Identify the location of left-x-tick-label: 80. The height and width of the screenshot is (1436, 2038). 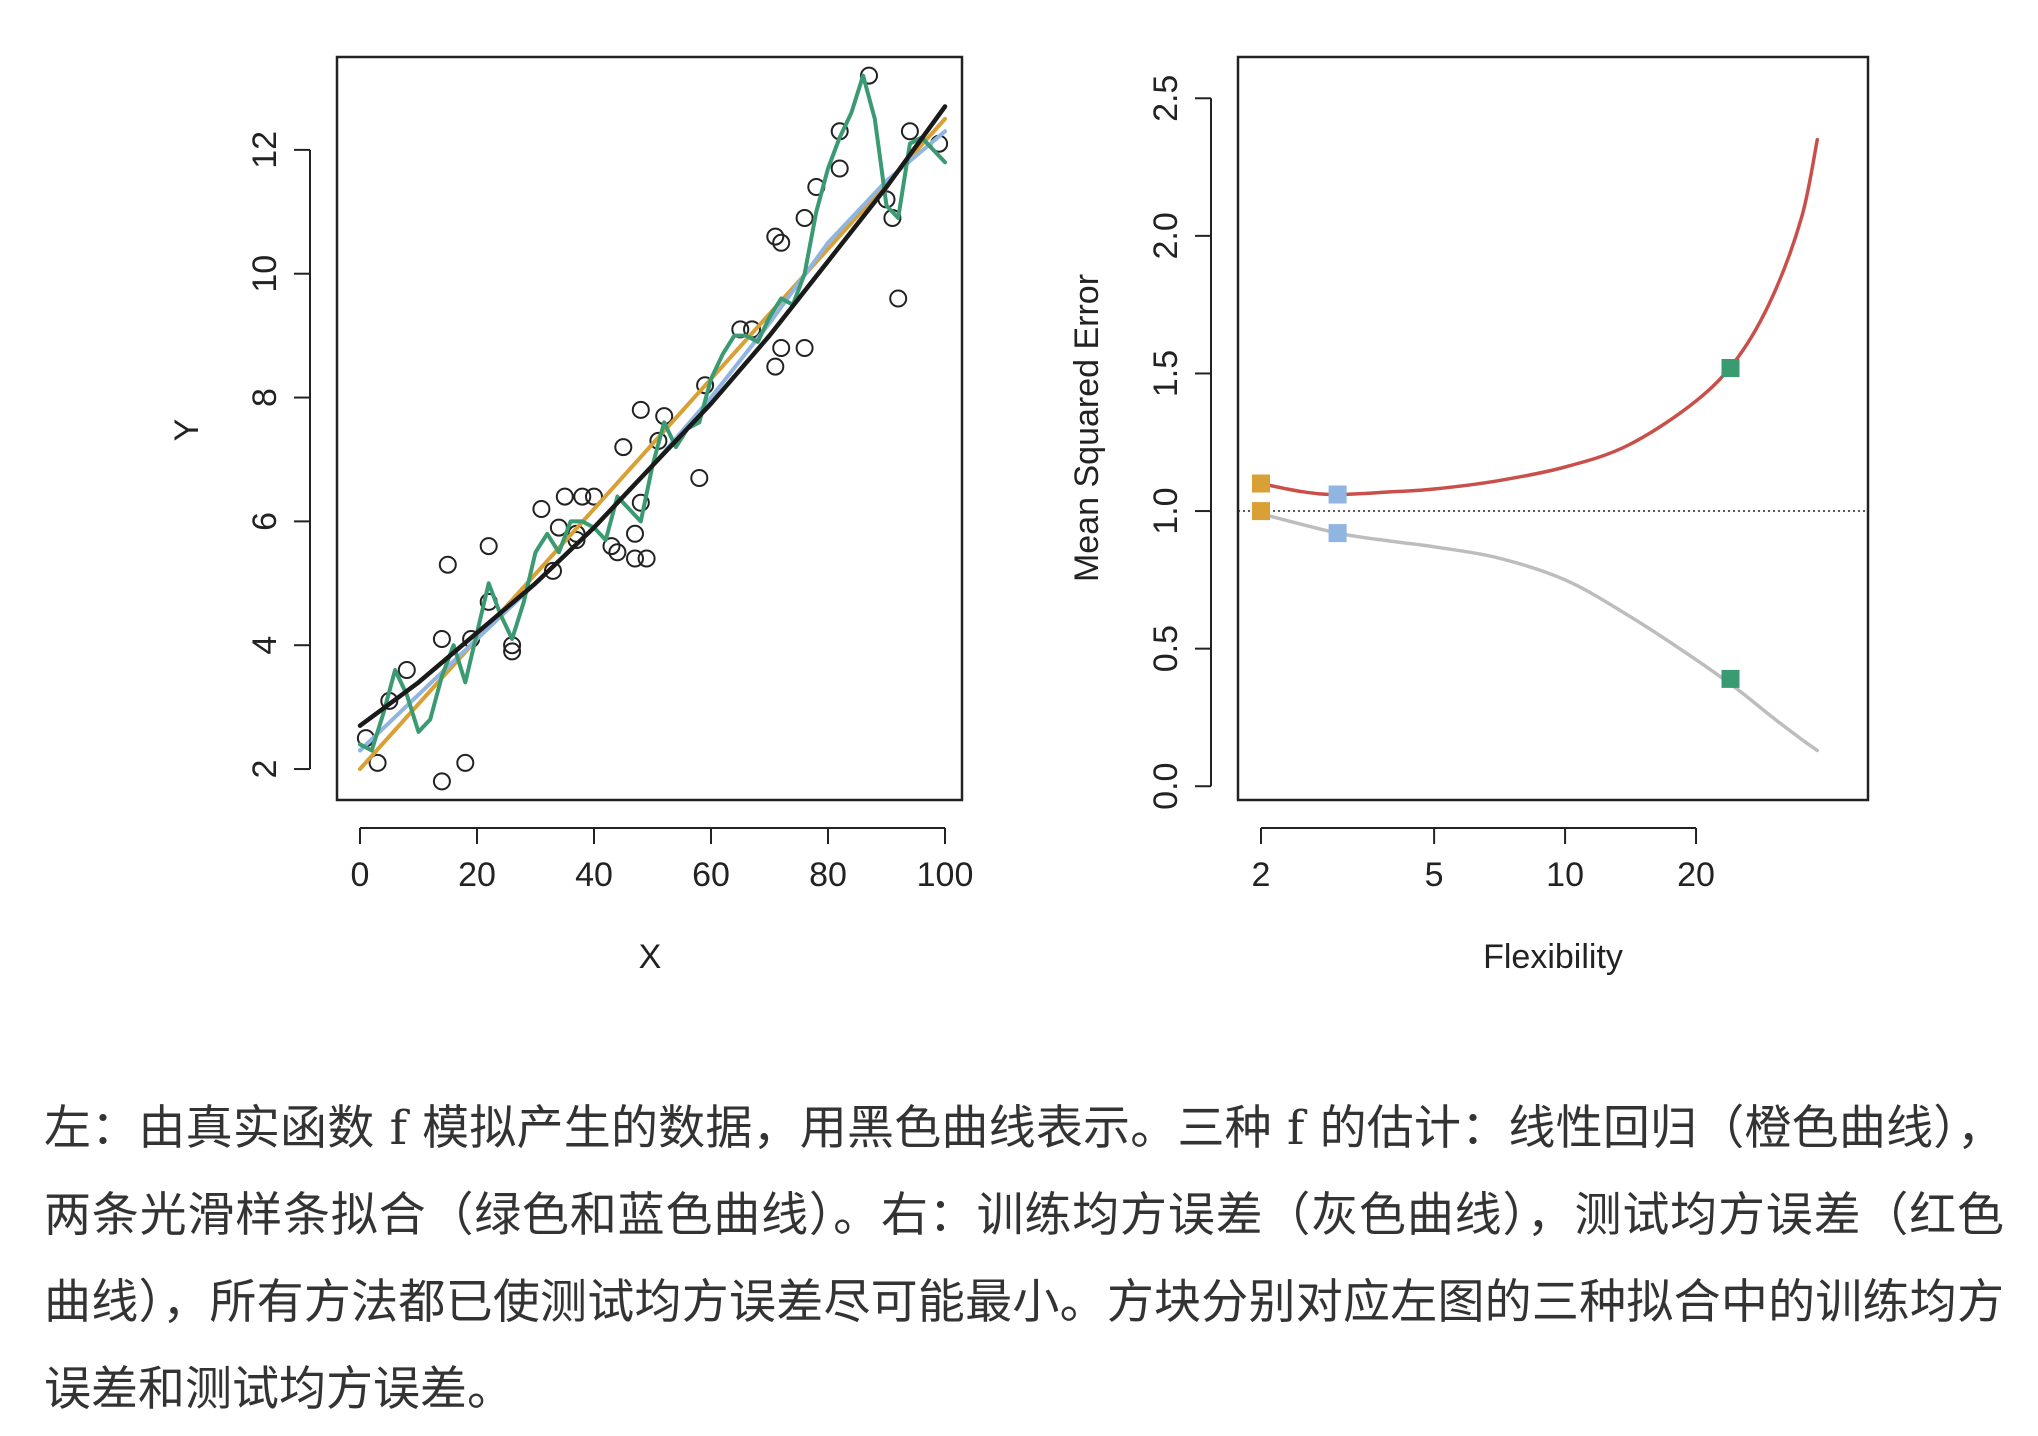
(828, 875).